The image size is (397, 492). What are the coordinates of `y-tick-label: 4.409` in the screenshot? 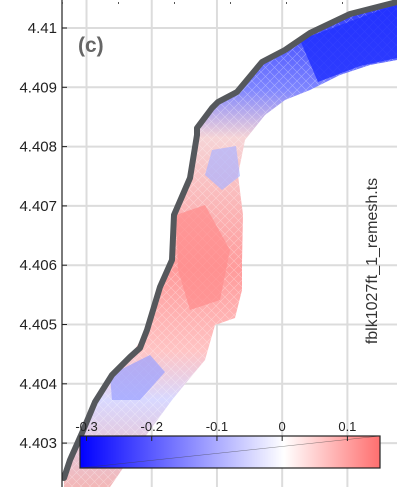 It's located at (38, 87).